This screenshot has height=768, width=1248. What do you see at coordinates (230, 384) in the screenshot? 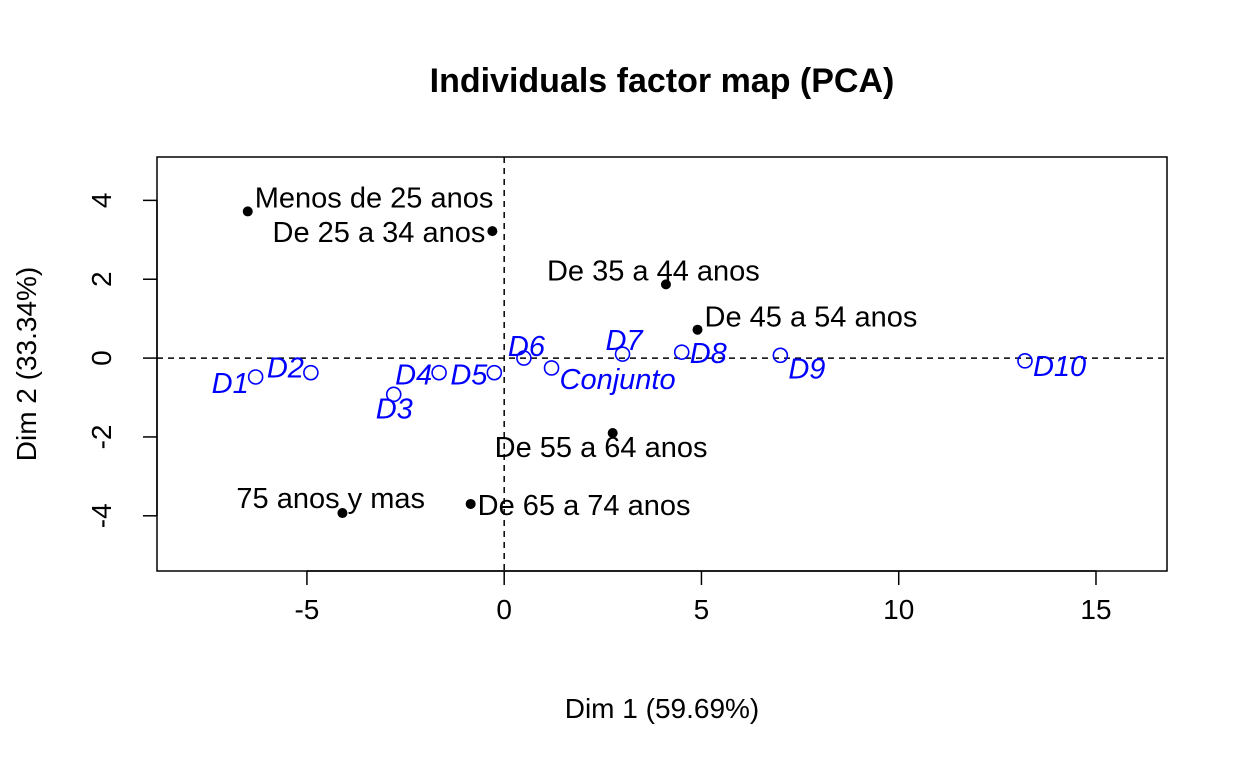
I see `point-label: D1` at bounding box center [230, 384].